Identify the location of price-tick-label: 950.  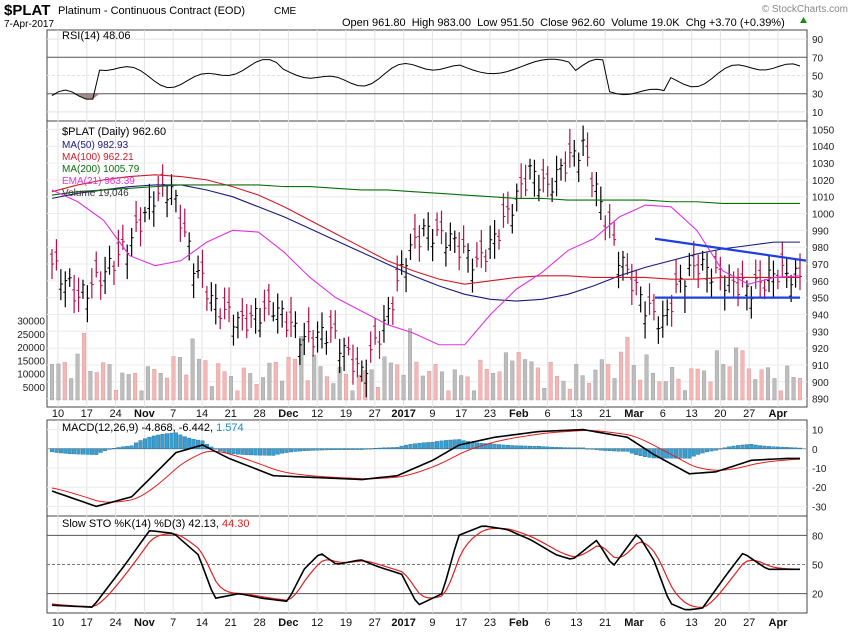
(820, 299).